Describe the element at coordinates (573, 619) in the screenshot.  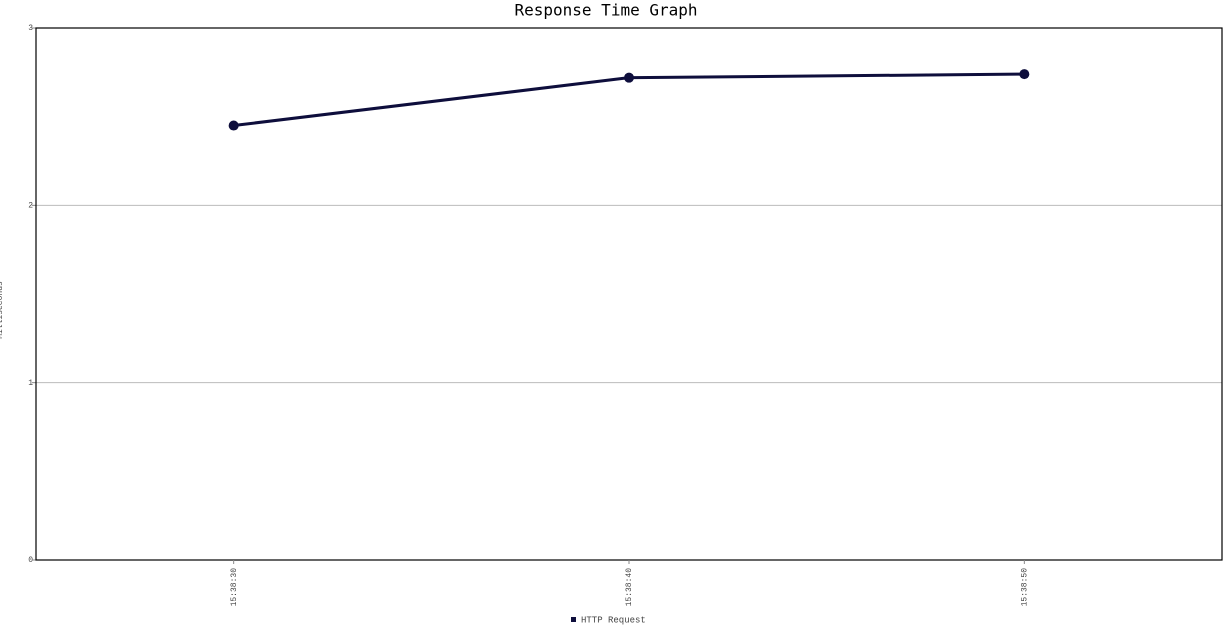
I see `legend-swatch` at that location.